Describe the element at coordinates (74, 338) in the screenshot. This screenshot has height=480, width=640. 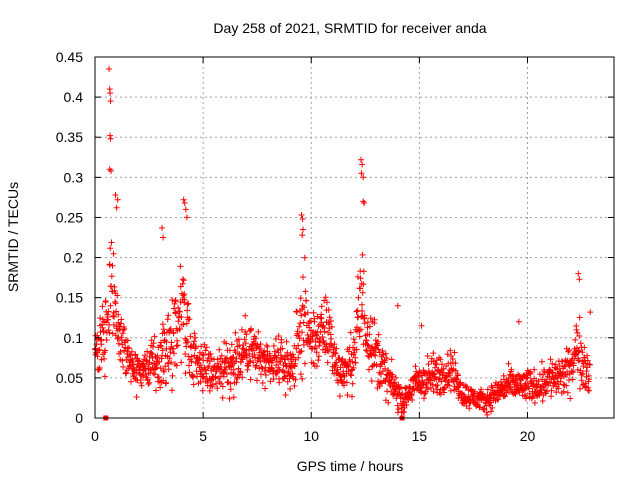
I see `y-tick-label: 0.1` at that location.